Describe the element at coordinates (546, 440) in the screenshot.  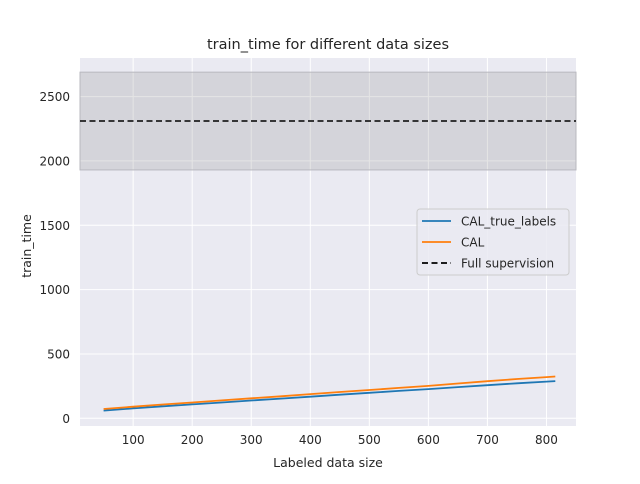
I see `x-tick-label: 800` at that location.